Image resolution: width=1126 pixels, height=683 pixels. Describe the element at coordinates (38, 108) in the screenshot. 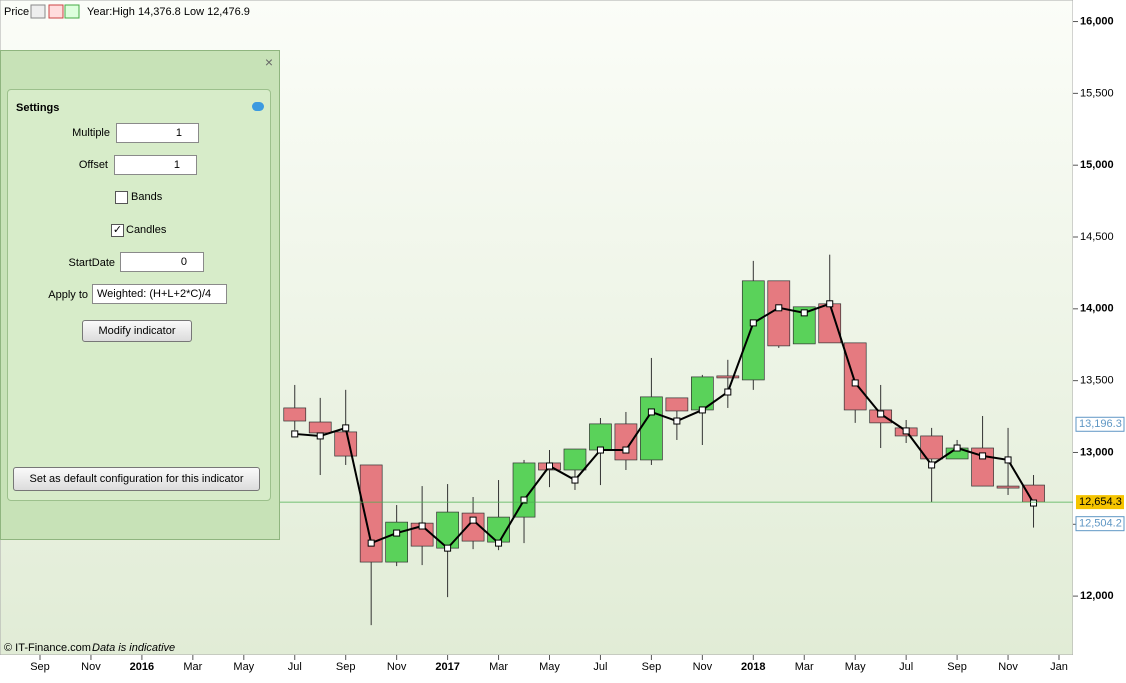

I see `settings-title: Settings` at that location.